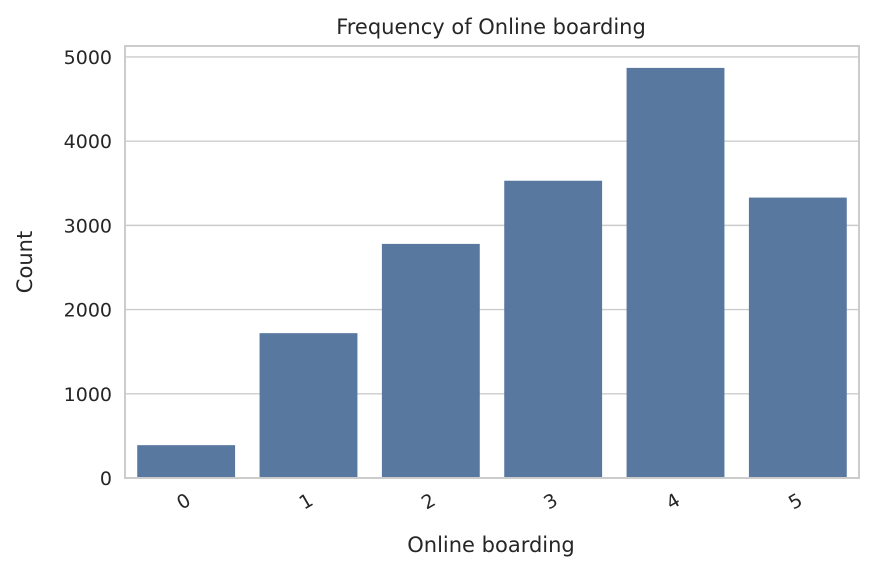 The height and width of the screenshot is (571, 873). I want to click on x-tick-label: 2, so click(428, 501).